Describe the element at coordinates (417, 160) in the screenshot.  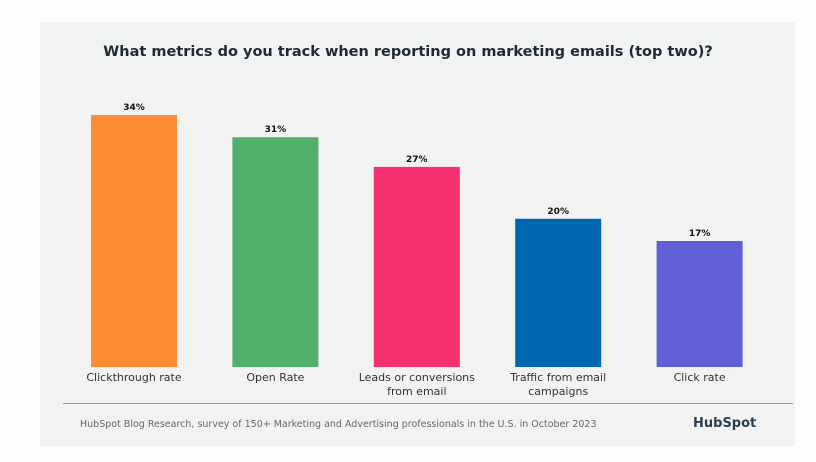
I see `data-label: 27%` at that location.